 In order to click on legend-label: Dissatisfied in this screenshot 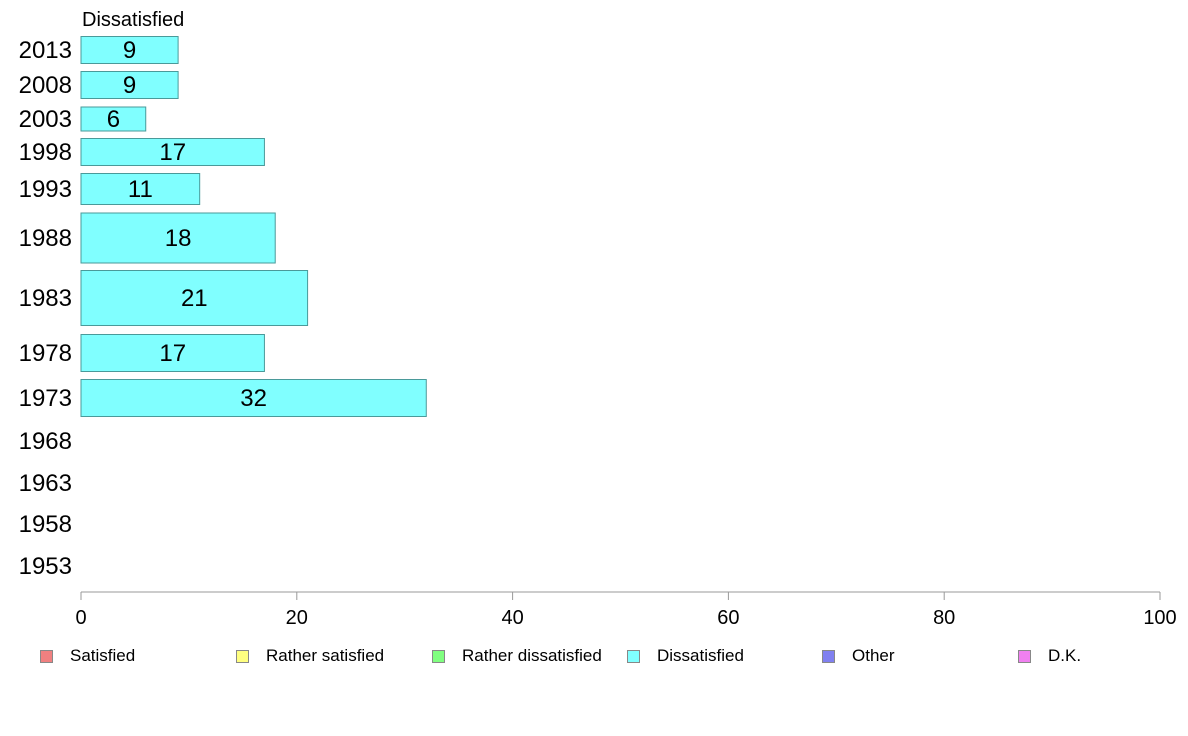, I will do `click(700, 655)`.